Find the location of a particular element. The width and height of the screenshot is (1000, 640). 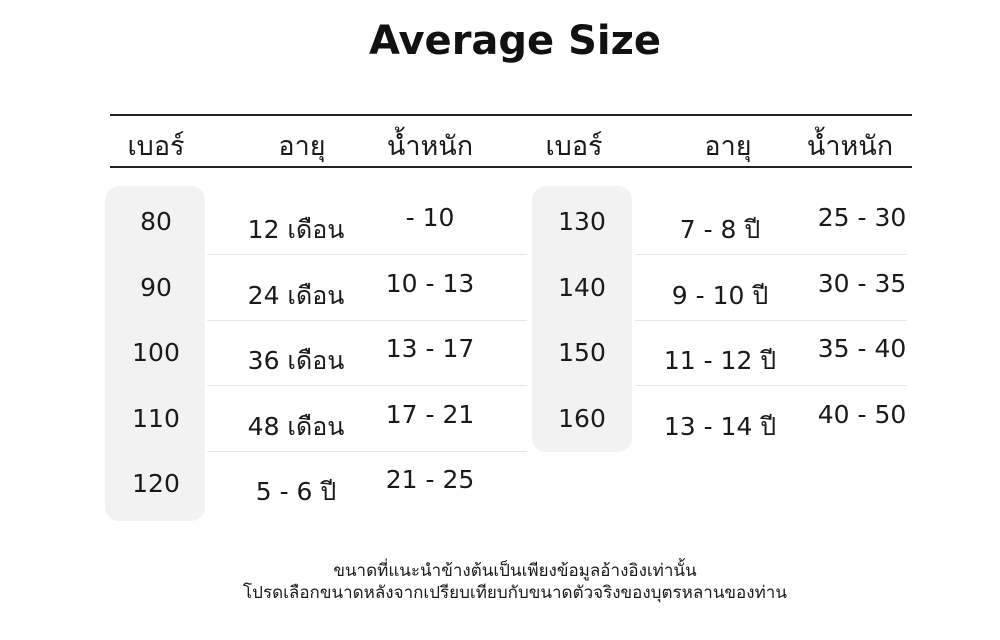

cell-size: 80 is located at coordinates (156, 221).